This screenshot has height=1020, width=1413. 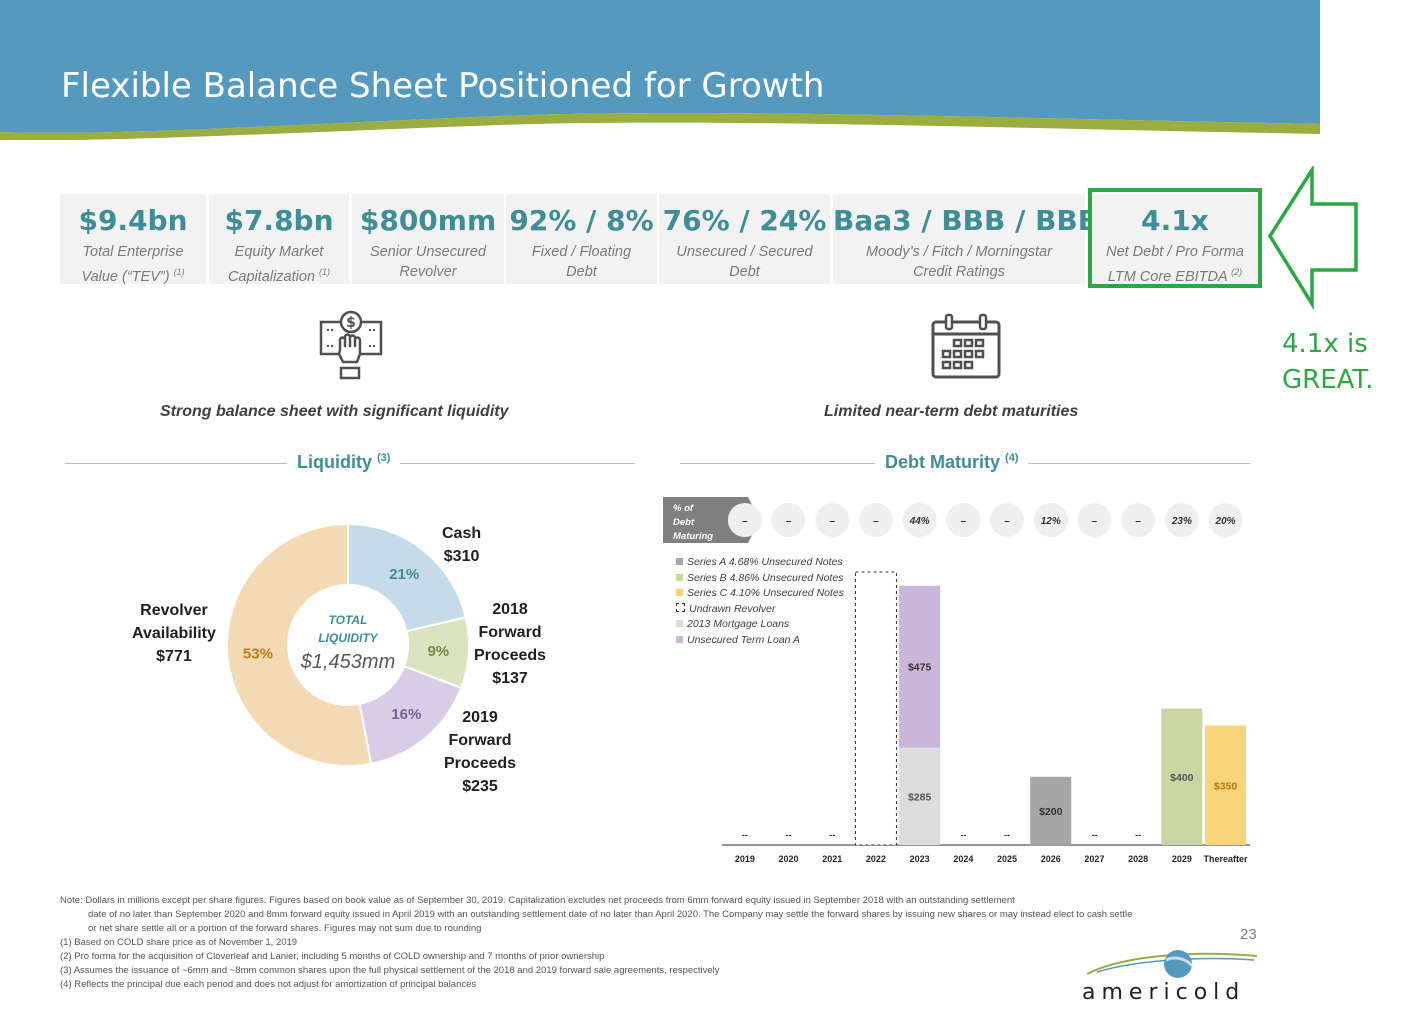 I want to click on pct-header-text: % of Debt Maturing, so click(x=693, y=522).